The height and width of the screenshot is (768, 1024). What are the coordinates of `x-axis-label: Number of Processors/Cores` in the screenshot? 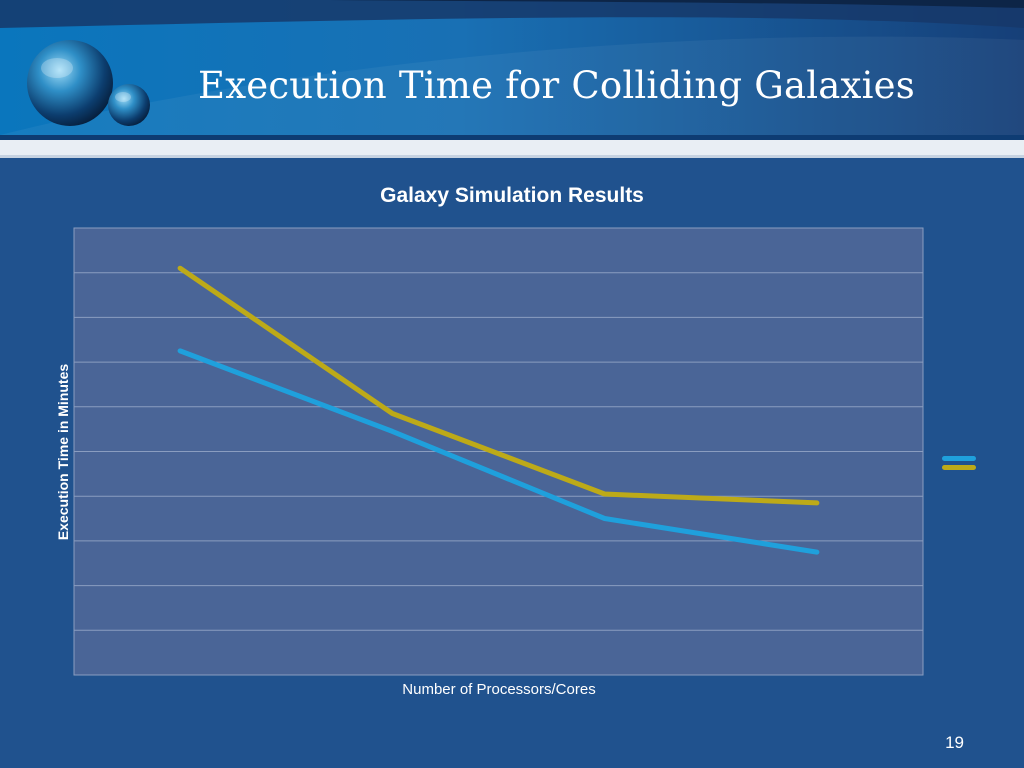 It's located at (499, 689).